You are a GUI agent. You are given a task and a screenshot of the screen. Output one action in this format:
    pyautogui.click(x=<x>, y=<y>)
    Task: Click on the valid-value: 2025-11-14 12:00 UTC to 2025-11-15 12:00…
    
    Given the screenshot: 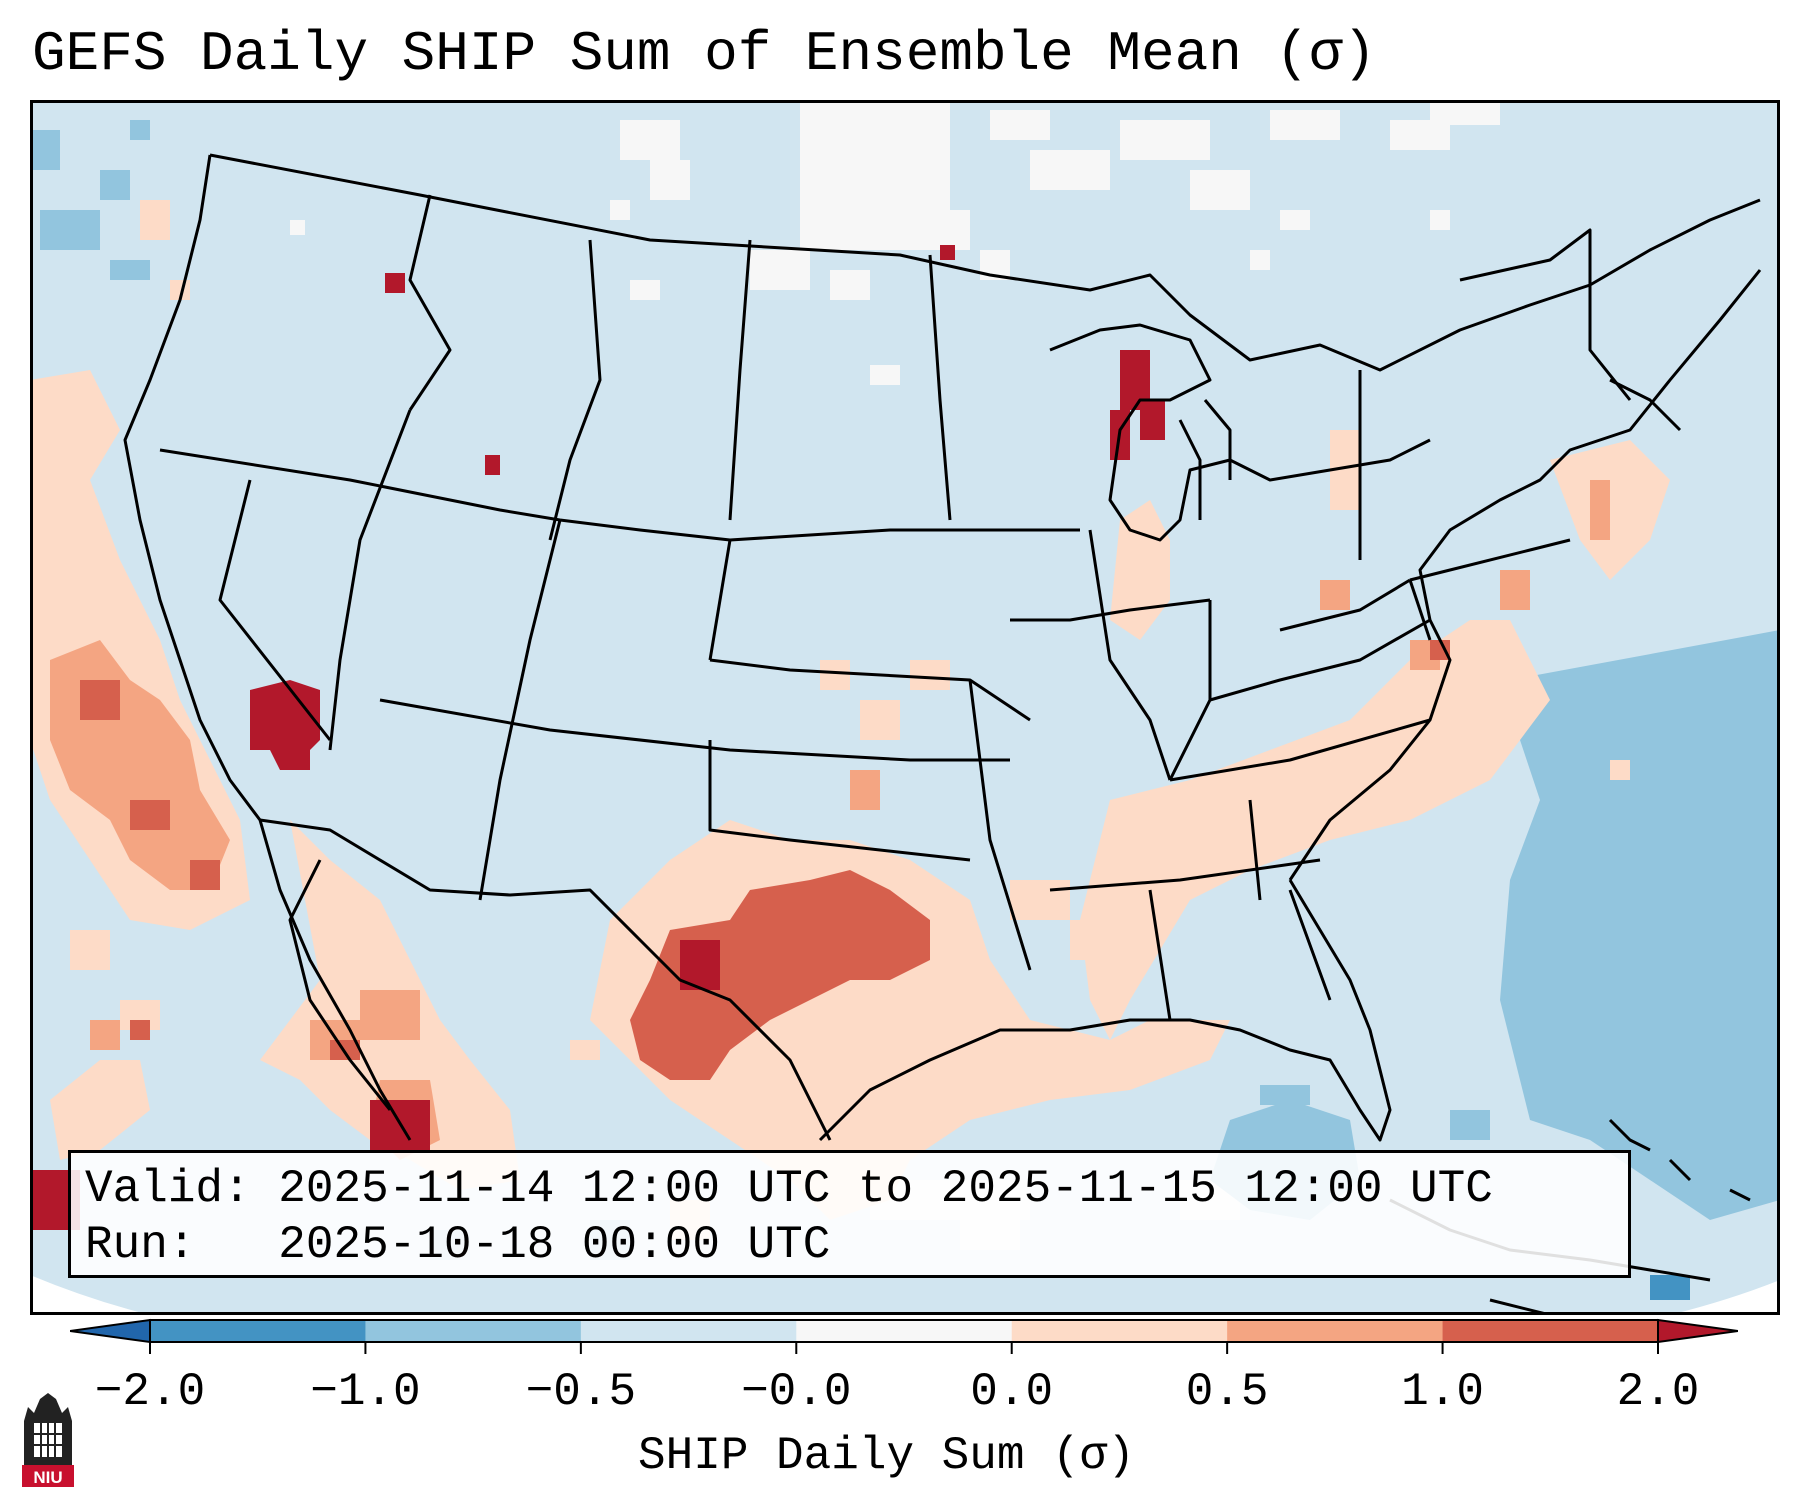 What is the action you would take?
    pyautogui.click(x=885, y=1189)
    